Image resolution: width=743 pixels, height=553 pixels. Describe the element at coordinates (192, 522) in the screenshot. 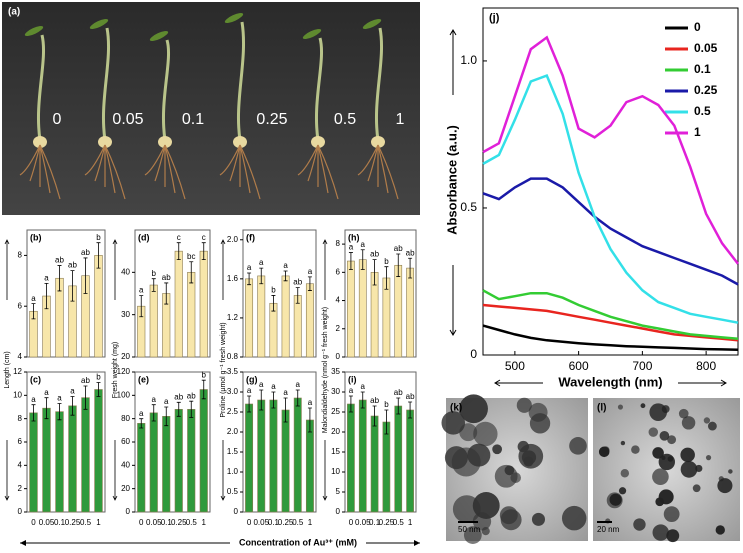

I see `x-tick-label: 0.5` at that location.